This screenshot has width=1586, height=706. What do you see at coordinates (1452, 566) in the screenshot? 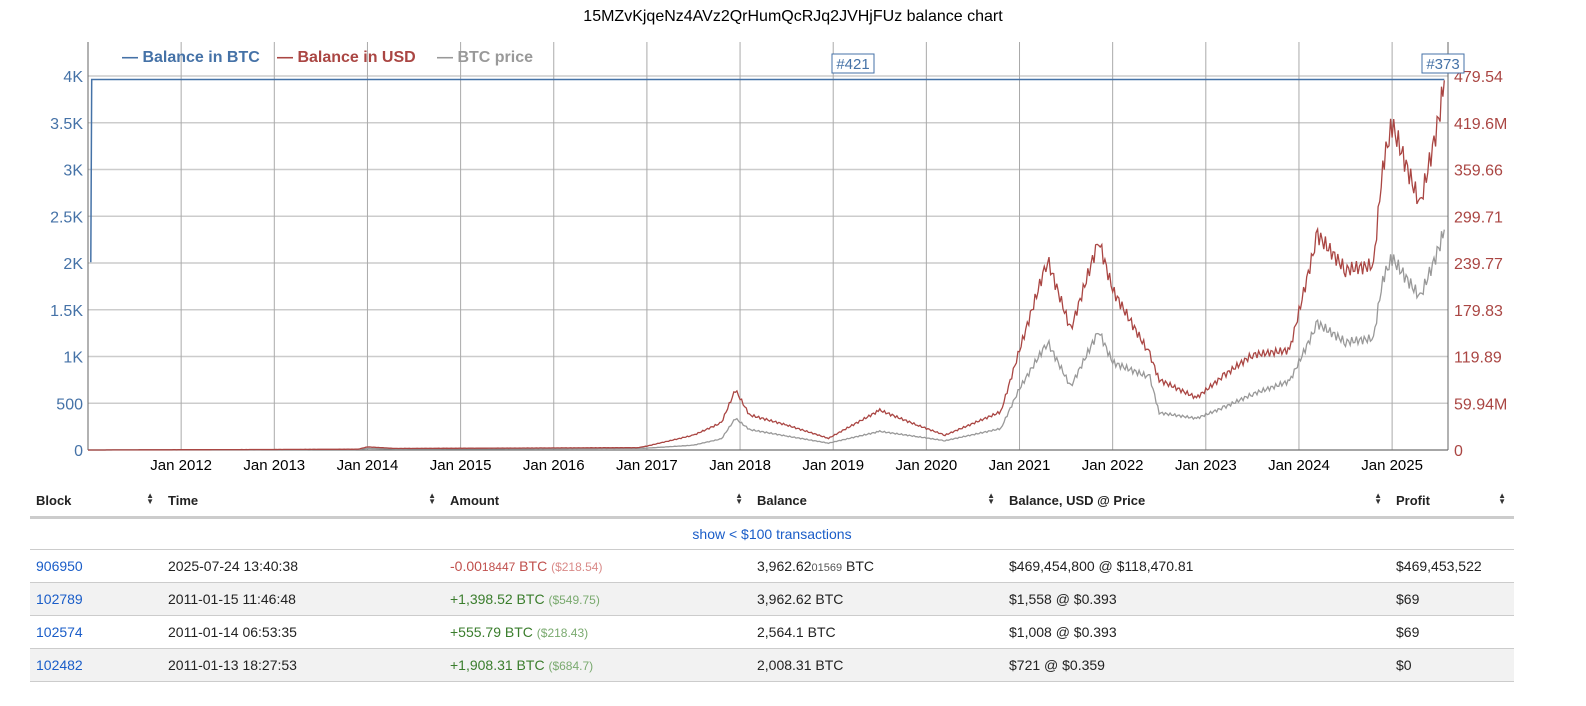
I see `profit-cell: $469,453,522` at bounding box center [1452, 566].